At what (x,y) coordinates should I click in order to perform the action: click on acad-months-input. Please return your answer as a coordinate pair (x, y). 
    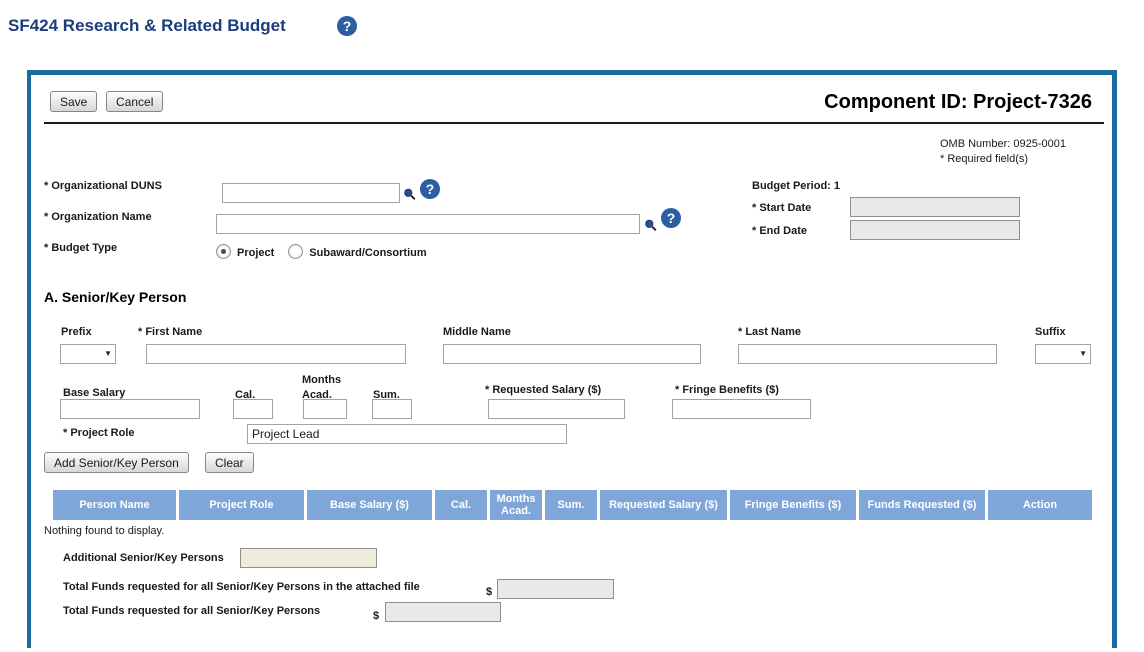
    Looking at the image, I should click on (325, 409).